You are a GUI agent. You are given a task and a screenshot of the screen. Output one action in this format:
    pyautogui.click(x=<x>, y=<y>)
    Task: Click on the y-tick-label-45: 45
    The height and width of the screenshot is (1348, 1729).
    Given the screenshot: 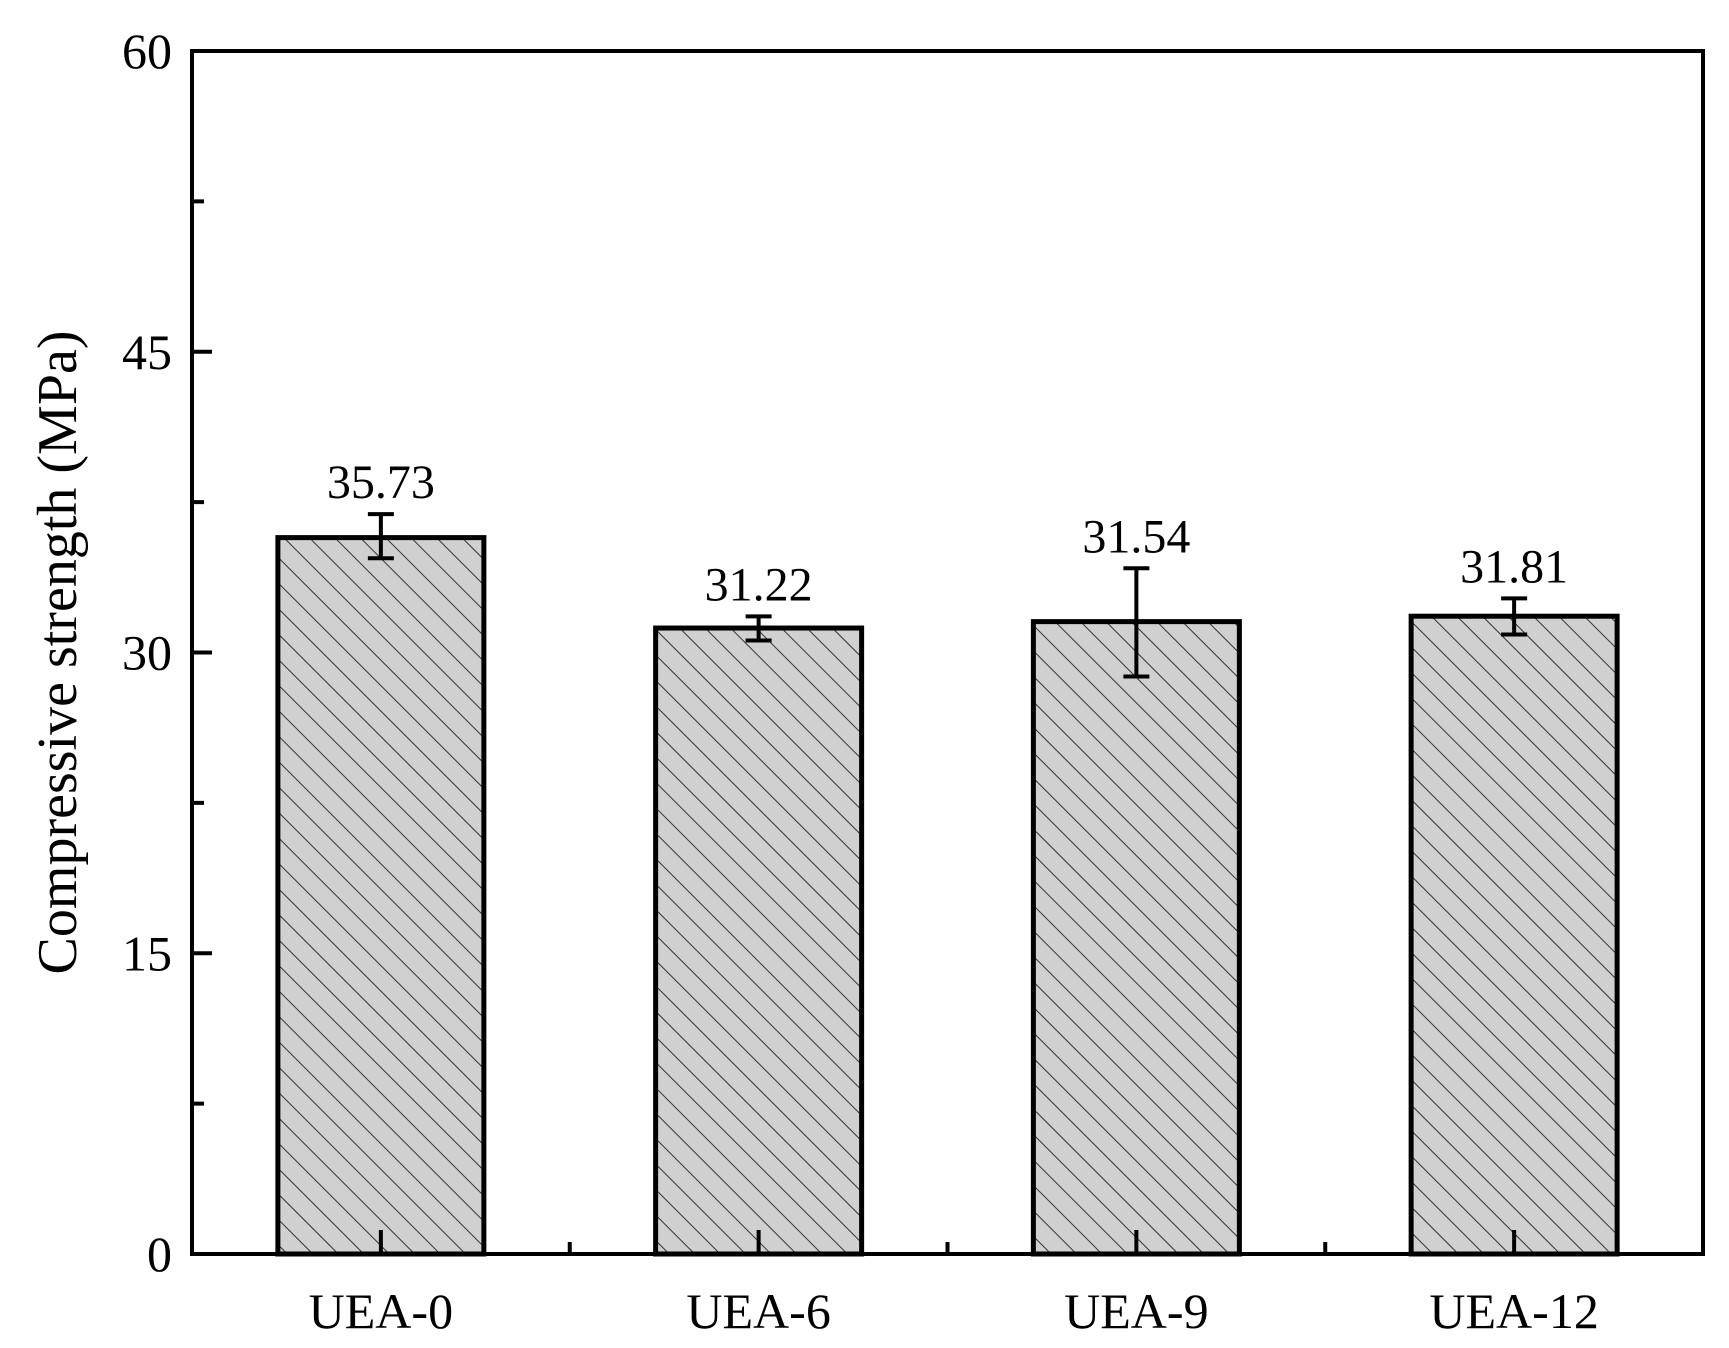 What is the action you would take?
    pyautogui.click(x=147, y=352)
    